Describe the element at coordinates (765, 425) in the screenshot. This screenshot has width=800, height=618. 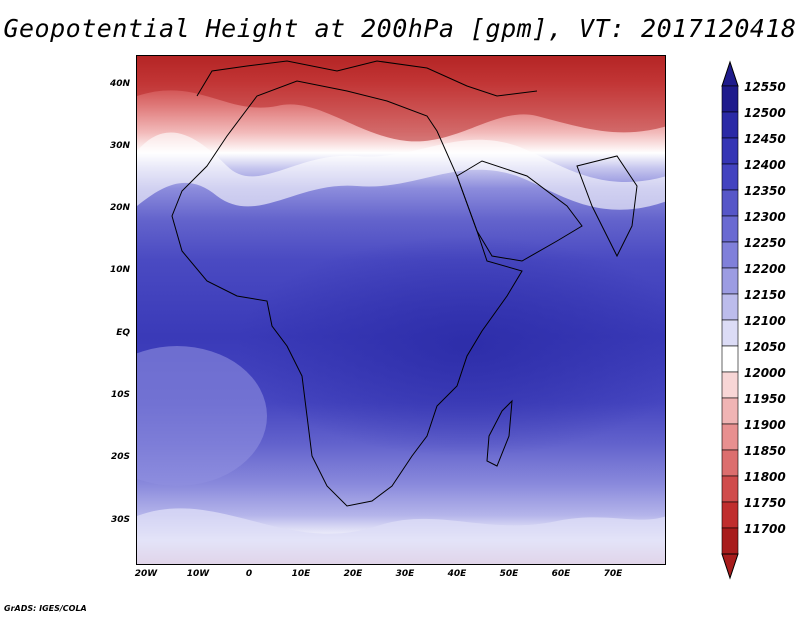
I see `colorbar-label: 11900` at that location.